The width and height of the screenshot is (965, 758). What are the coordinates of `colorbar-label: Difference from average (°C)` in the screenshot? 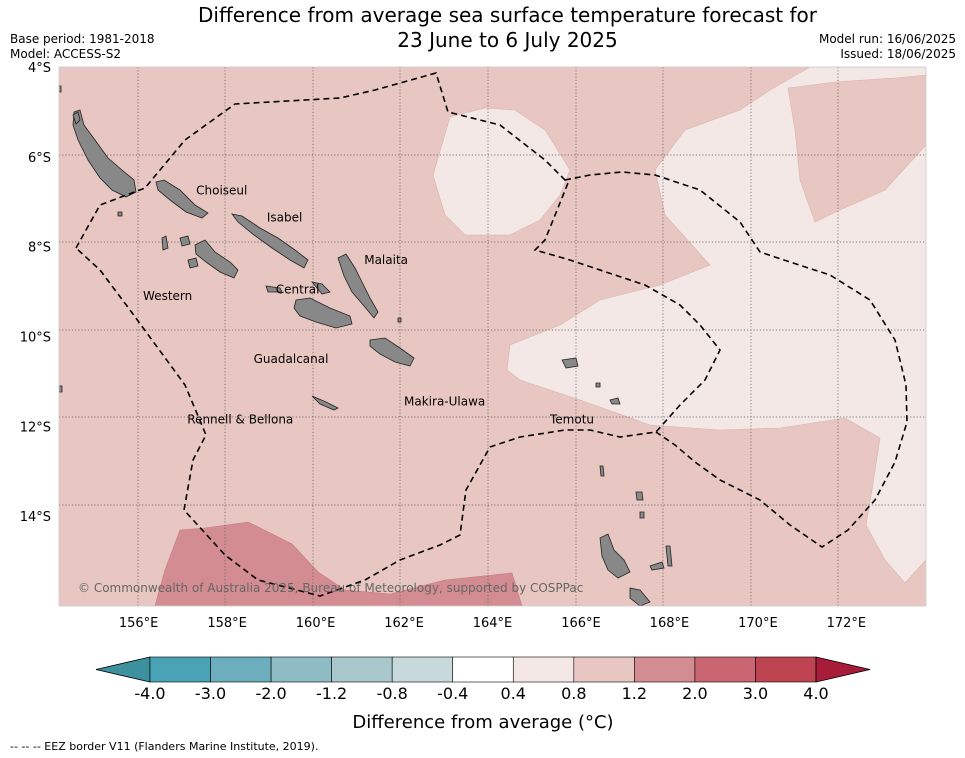 It's located at (482, 722).